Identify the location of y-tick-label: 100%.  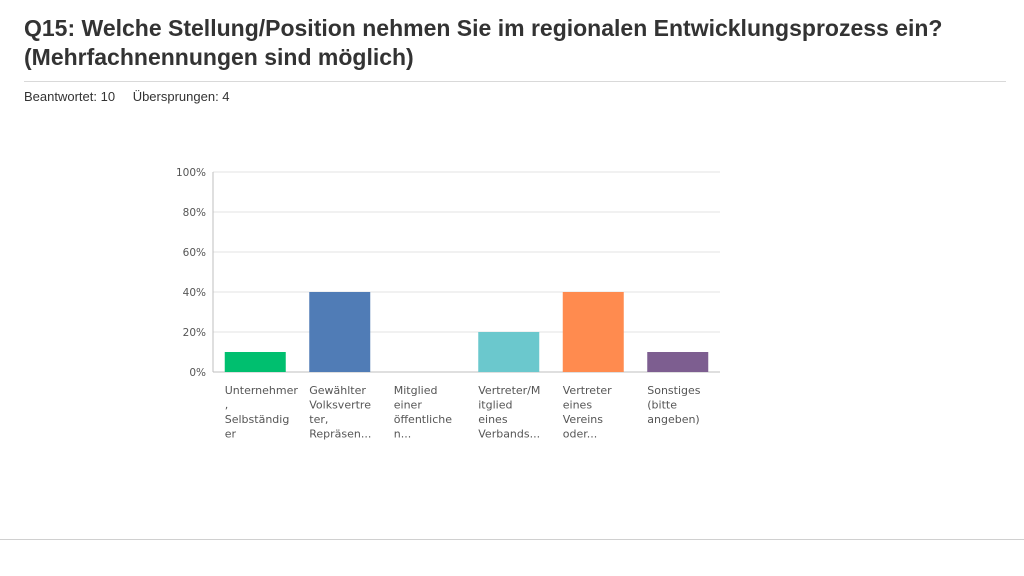
(191, 173).